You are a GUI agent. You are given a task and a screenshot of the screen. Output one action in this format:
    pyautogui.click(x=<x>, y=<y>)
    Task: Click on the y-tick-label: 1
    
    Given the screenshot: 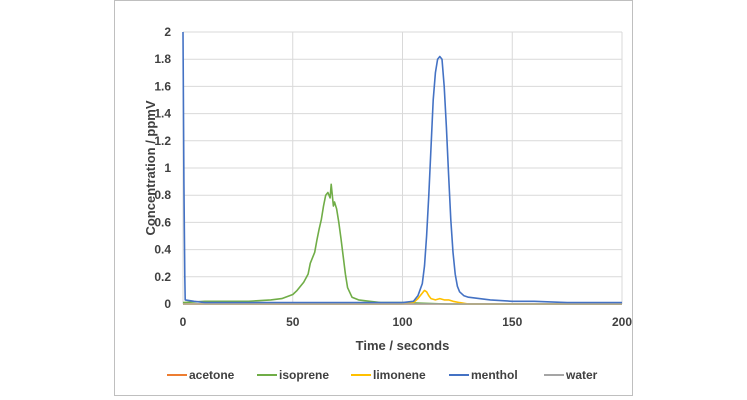 What is the action you would take?
    pyautogui.click(x=167, y=168)
    